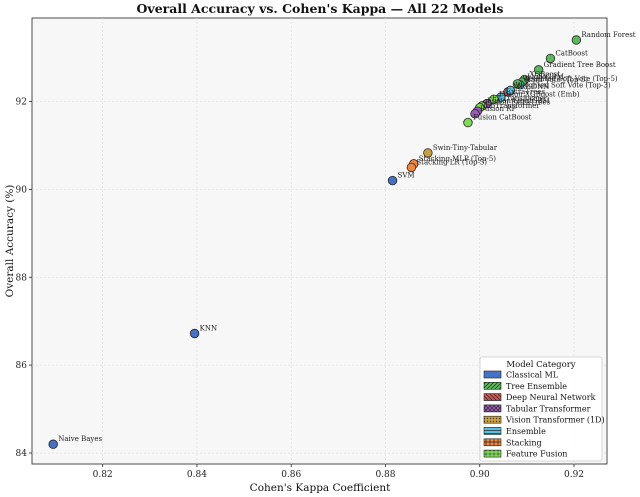 The image size is (640, 497). I want to click on y-tick-label: 86, so click(22, 366).